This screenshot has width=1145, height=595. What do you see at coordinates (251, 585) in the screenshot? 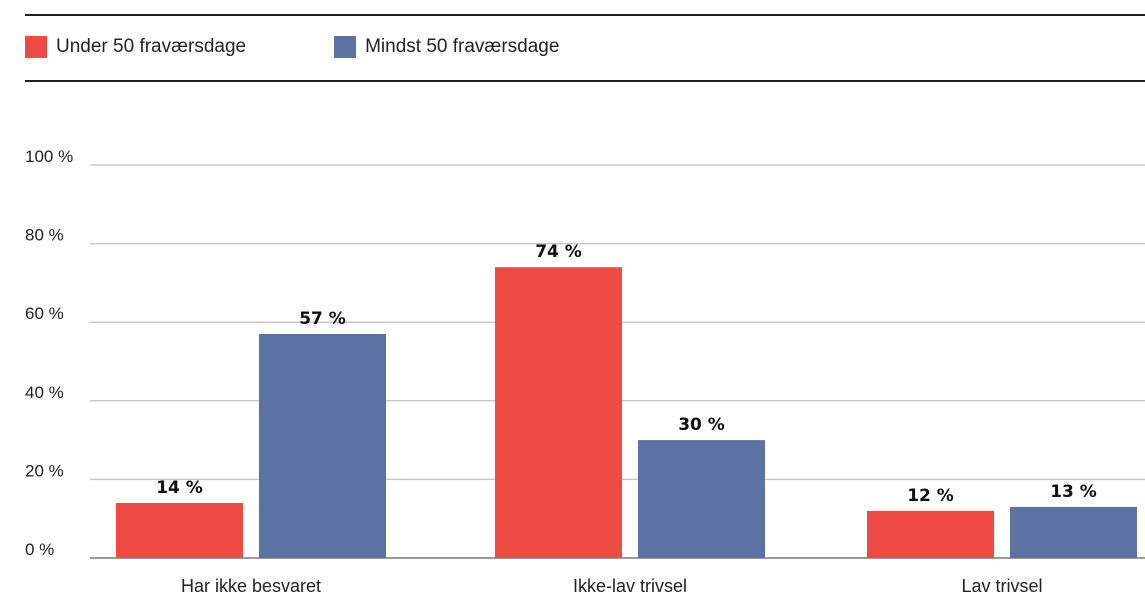
I see `category-label: Har ikke besvaret` at bounding box center [251, 585].